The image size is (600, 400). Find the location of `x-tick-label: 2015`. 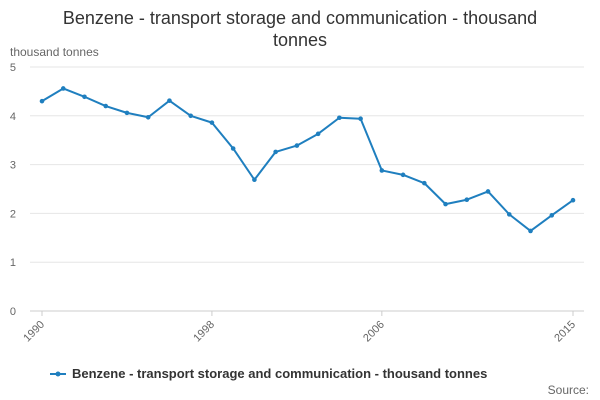

x-tick-label: 2015 is located at coordinates (565, 332).